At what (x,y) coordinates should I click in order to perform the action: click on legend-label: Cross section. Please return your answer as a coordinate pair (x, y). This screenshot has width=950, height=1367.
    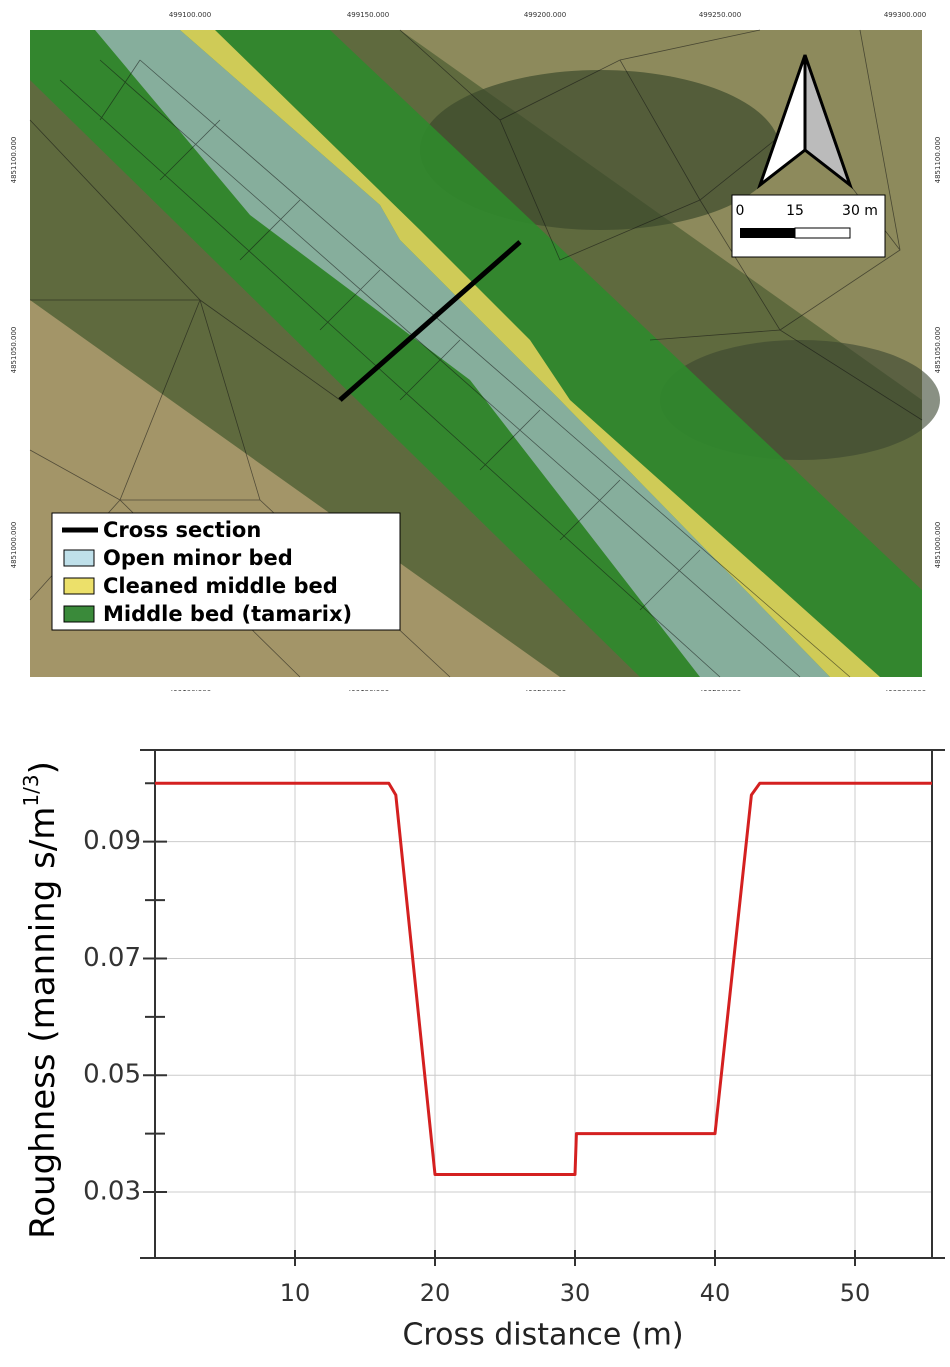
    Looking at the image, I should click on (182, 530).